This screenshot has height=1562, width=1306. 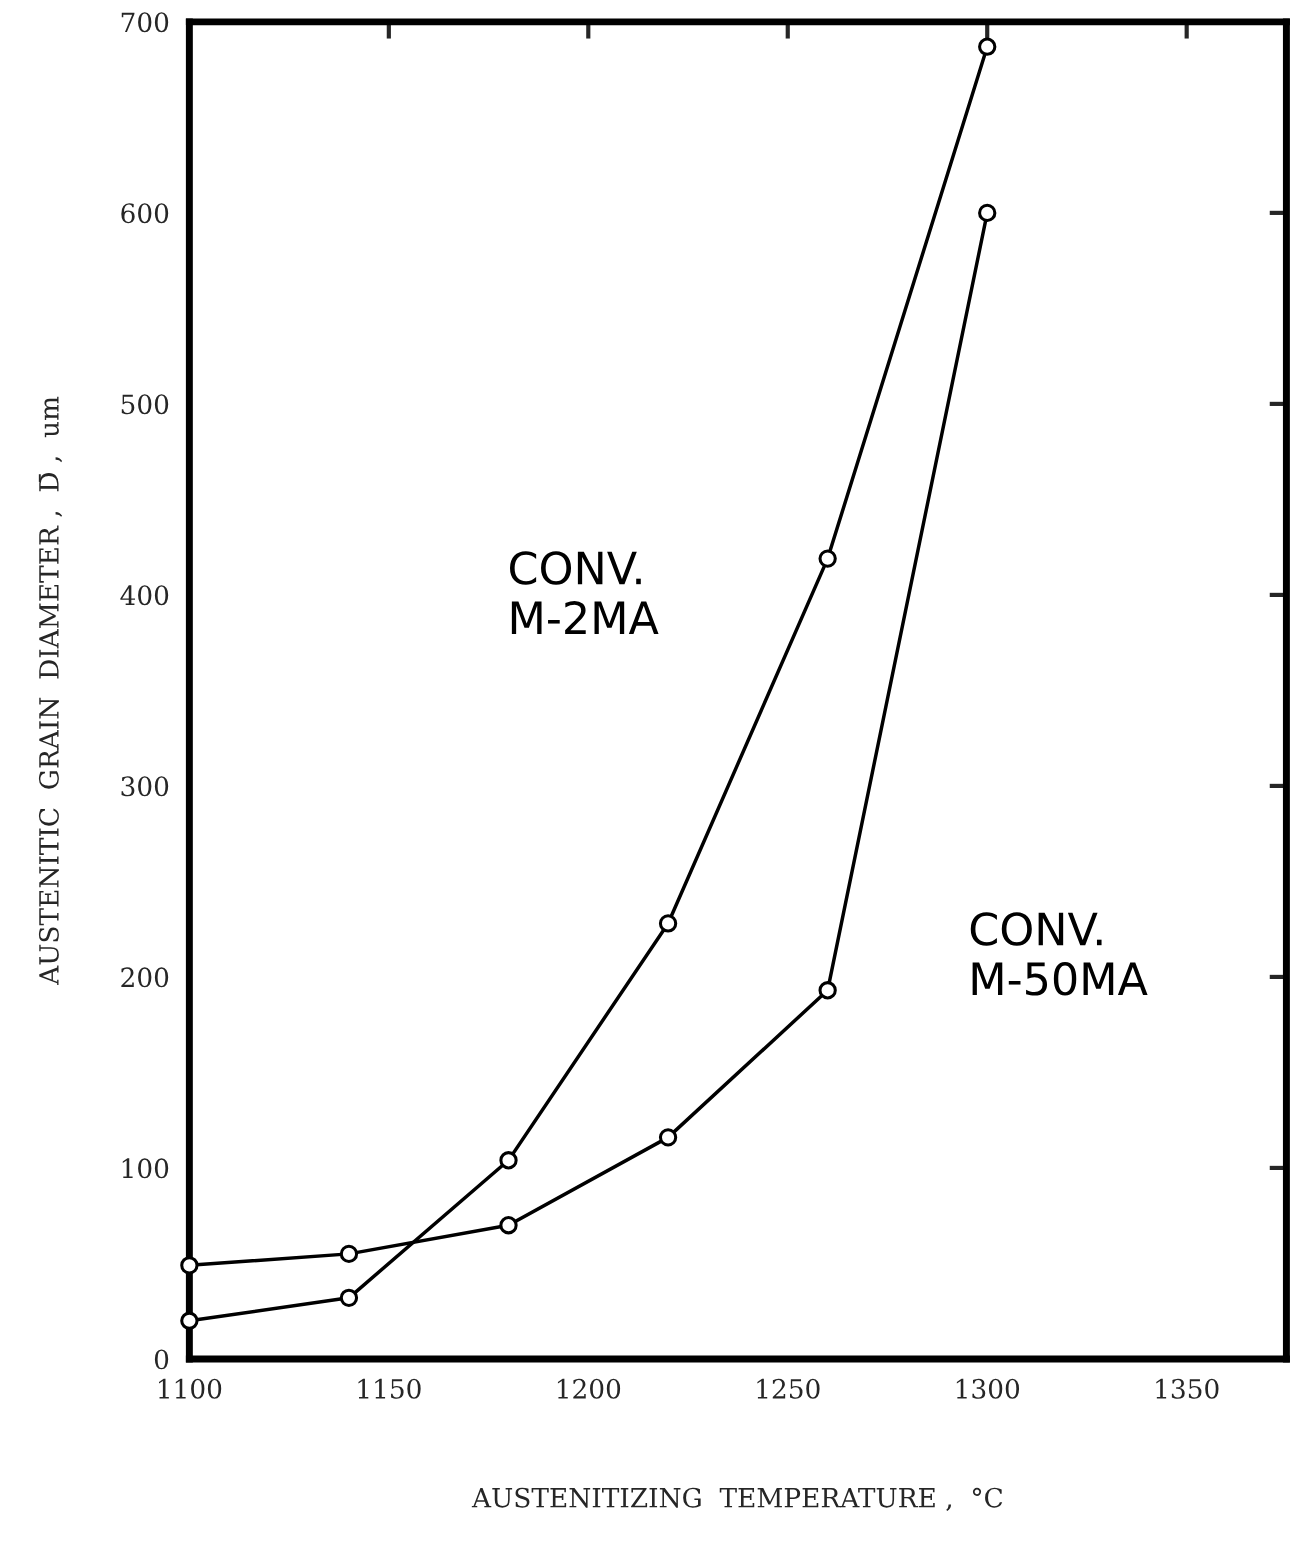 I want to click on x-tick-label: 1250, so click(x=788, y=1388).